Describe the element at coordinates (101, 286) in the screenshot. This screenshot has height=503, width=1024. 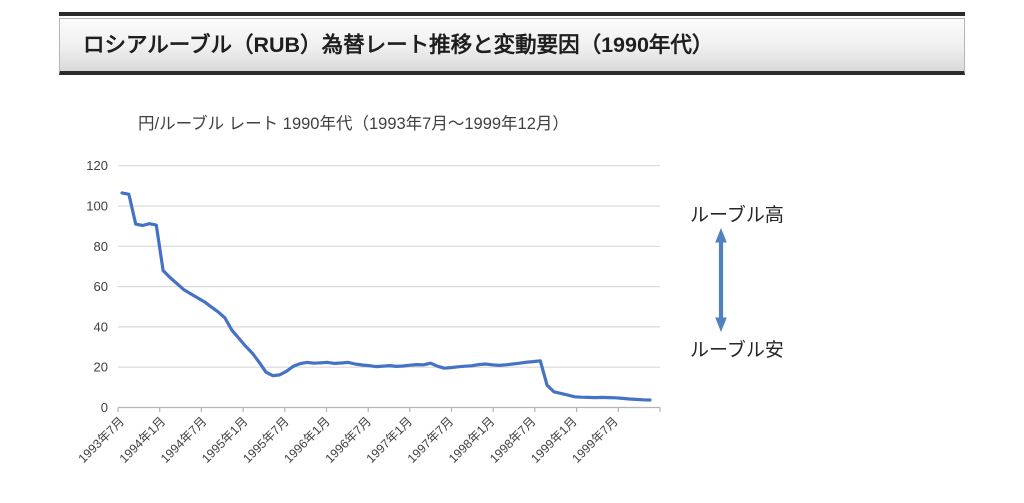
I see `y-tick-label: 60` at that location.